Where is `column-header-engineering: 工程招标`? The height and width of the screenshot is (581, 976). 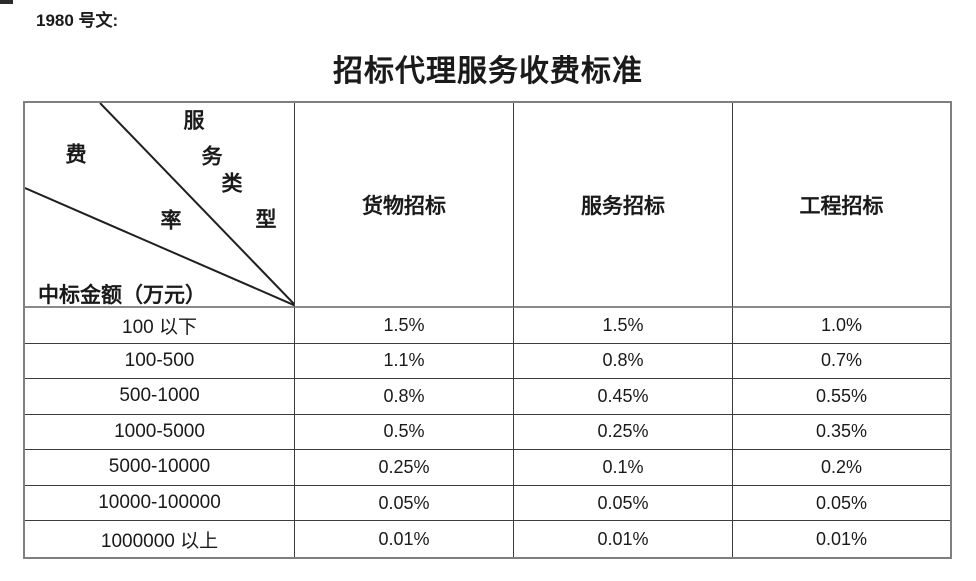
column-header-engineering: 工程招标 is located at coordinates (841, 205).